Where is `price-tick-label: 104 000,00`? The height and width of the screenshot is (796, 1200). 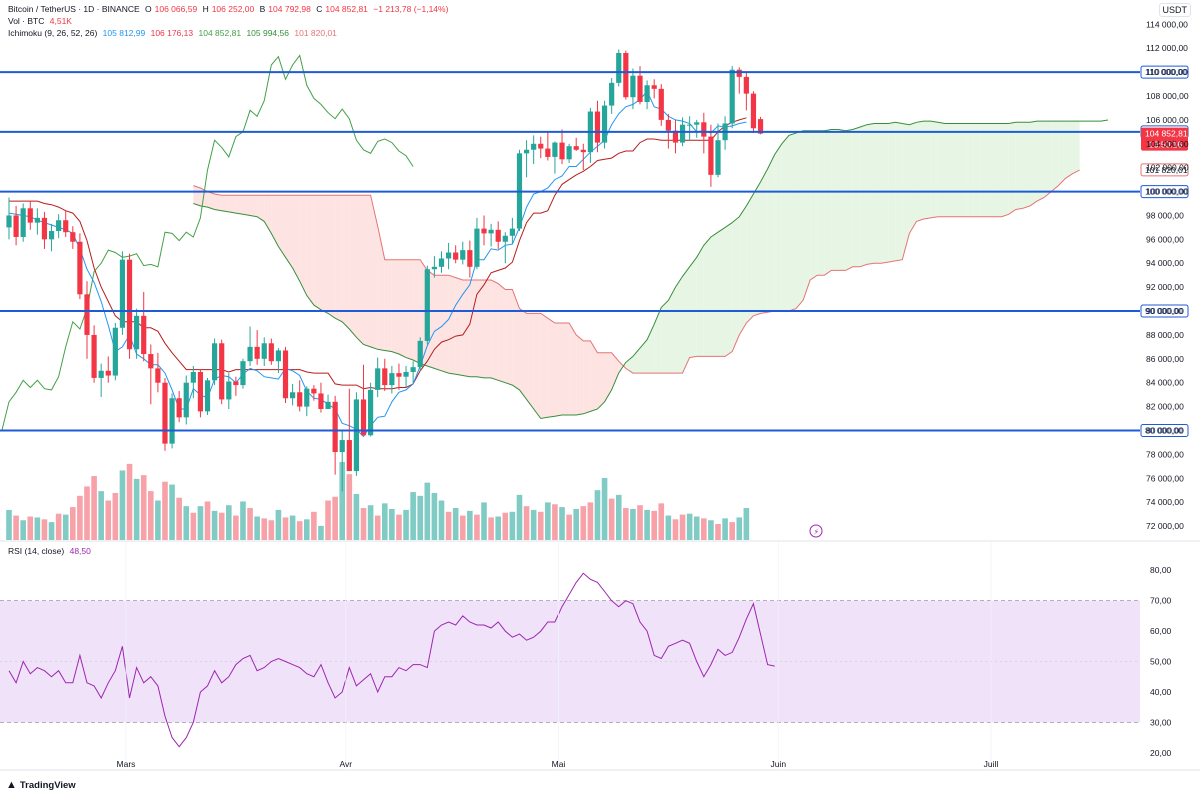 price-tick-label: 104 000,00 is located at coordinates (1167, 144).